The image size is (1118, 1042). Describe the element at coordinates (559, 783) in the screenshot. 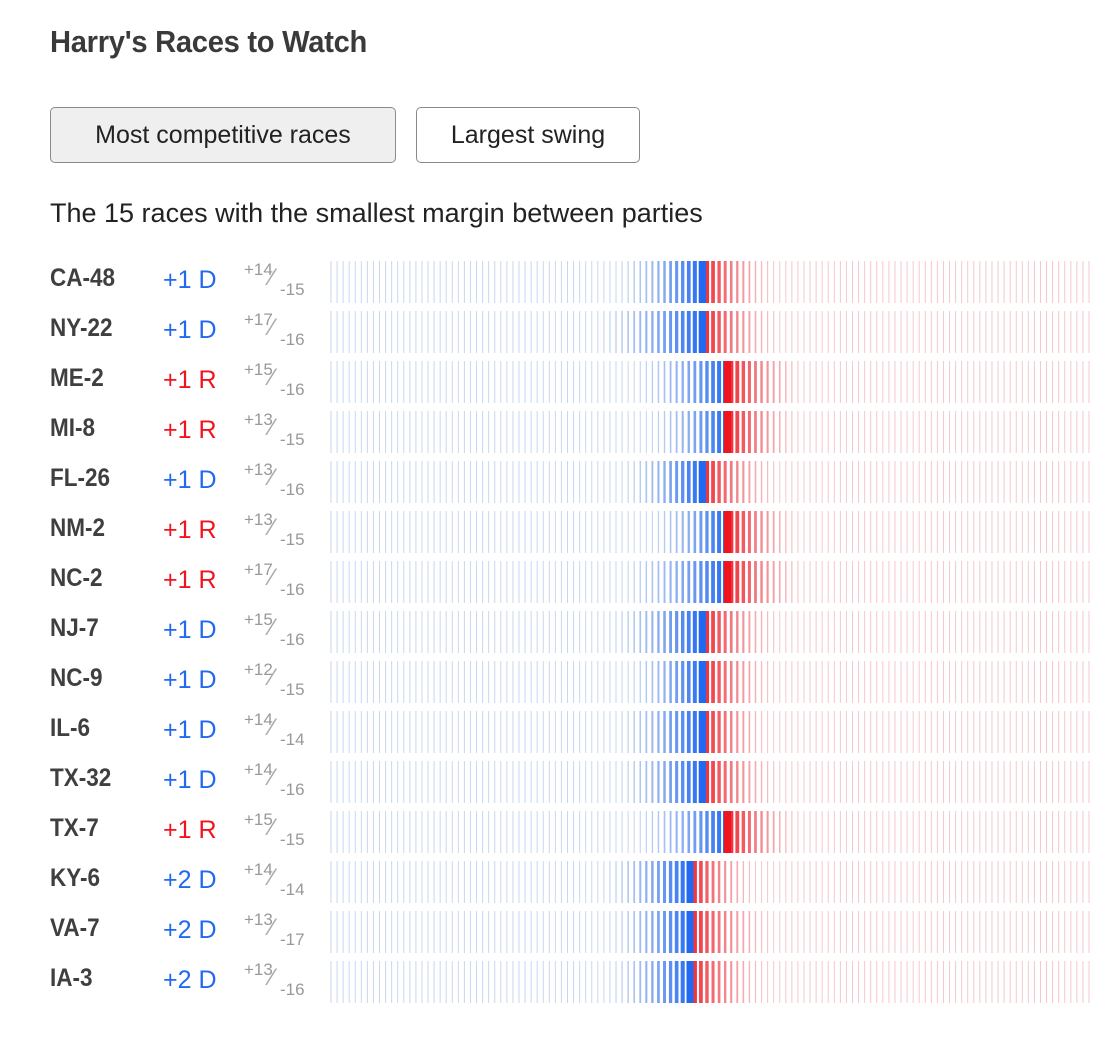

I see `race-row: TX-32 +1 D +14 ⁄ -16` at that location.